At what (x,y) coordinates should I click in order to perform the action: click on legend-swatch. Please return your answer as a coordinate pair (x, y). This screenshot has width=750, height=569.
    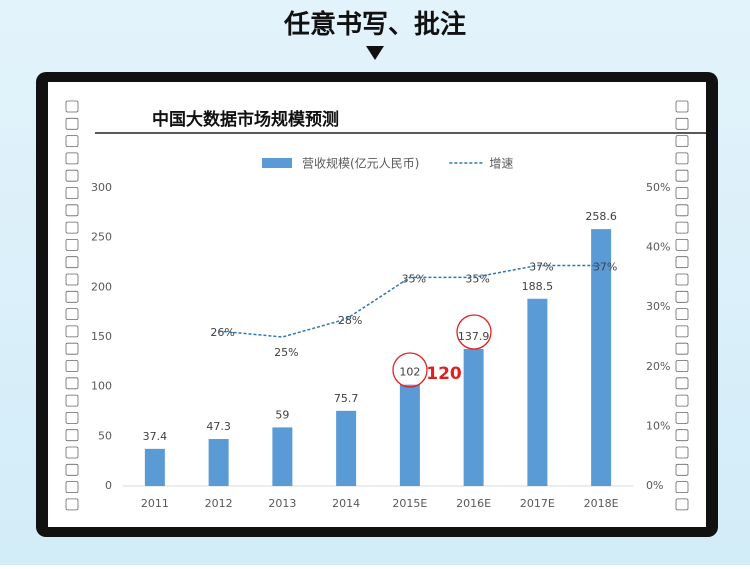
    Looking at the image, I should click on (277, 163).